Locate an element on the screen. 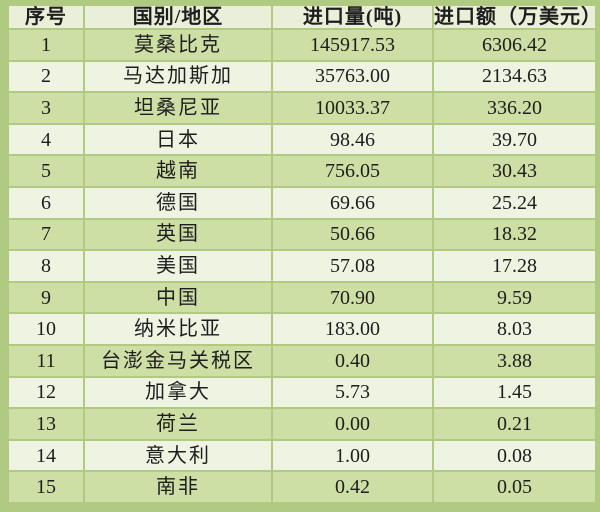  table-row: 5 越南 756.05 30.43 is located at coordinates (302, 171).